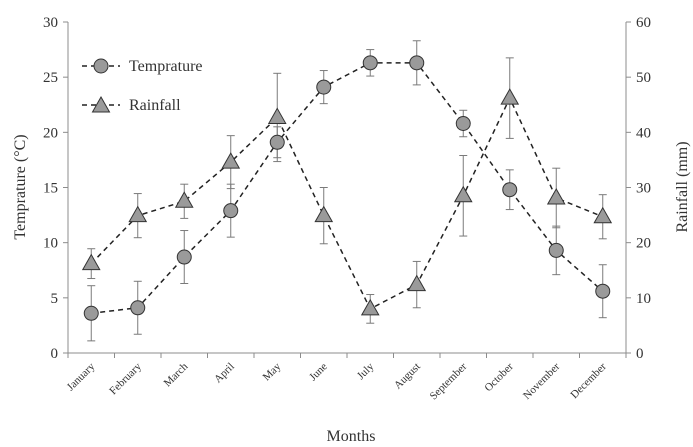  What do you see at coordinates (20, 186) in the screenshot?
I see `y-axis-left-title: Temprature (°C)` at bounding box center [20, 186].